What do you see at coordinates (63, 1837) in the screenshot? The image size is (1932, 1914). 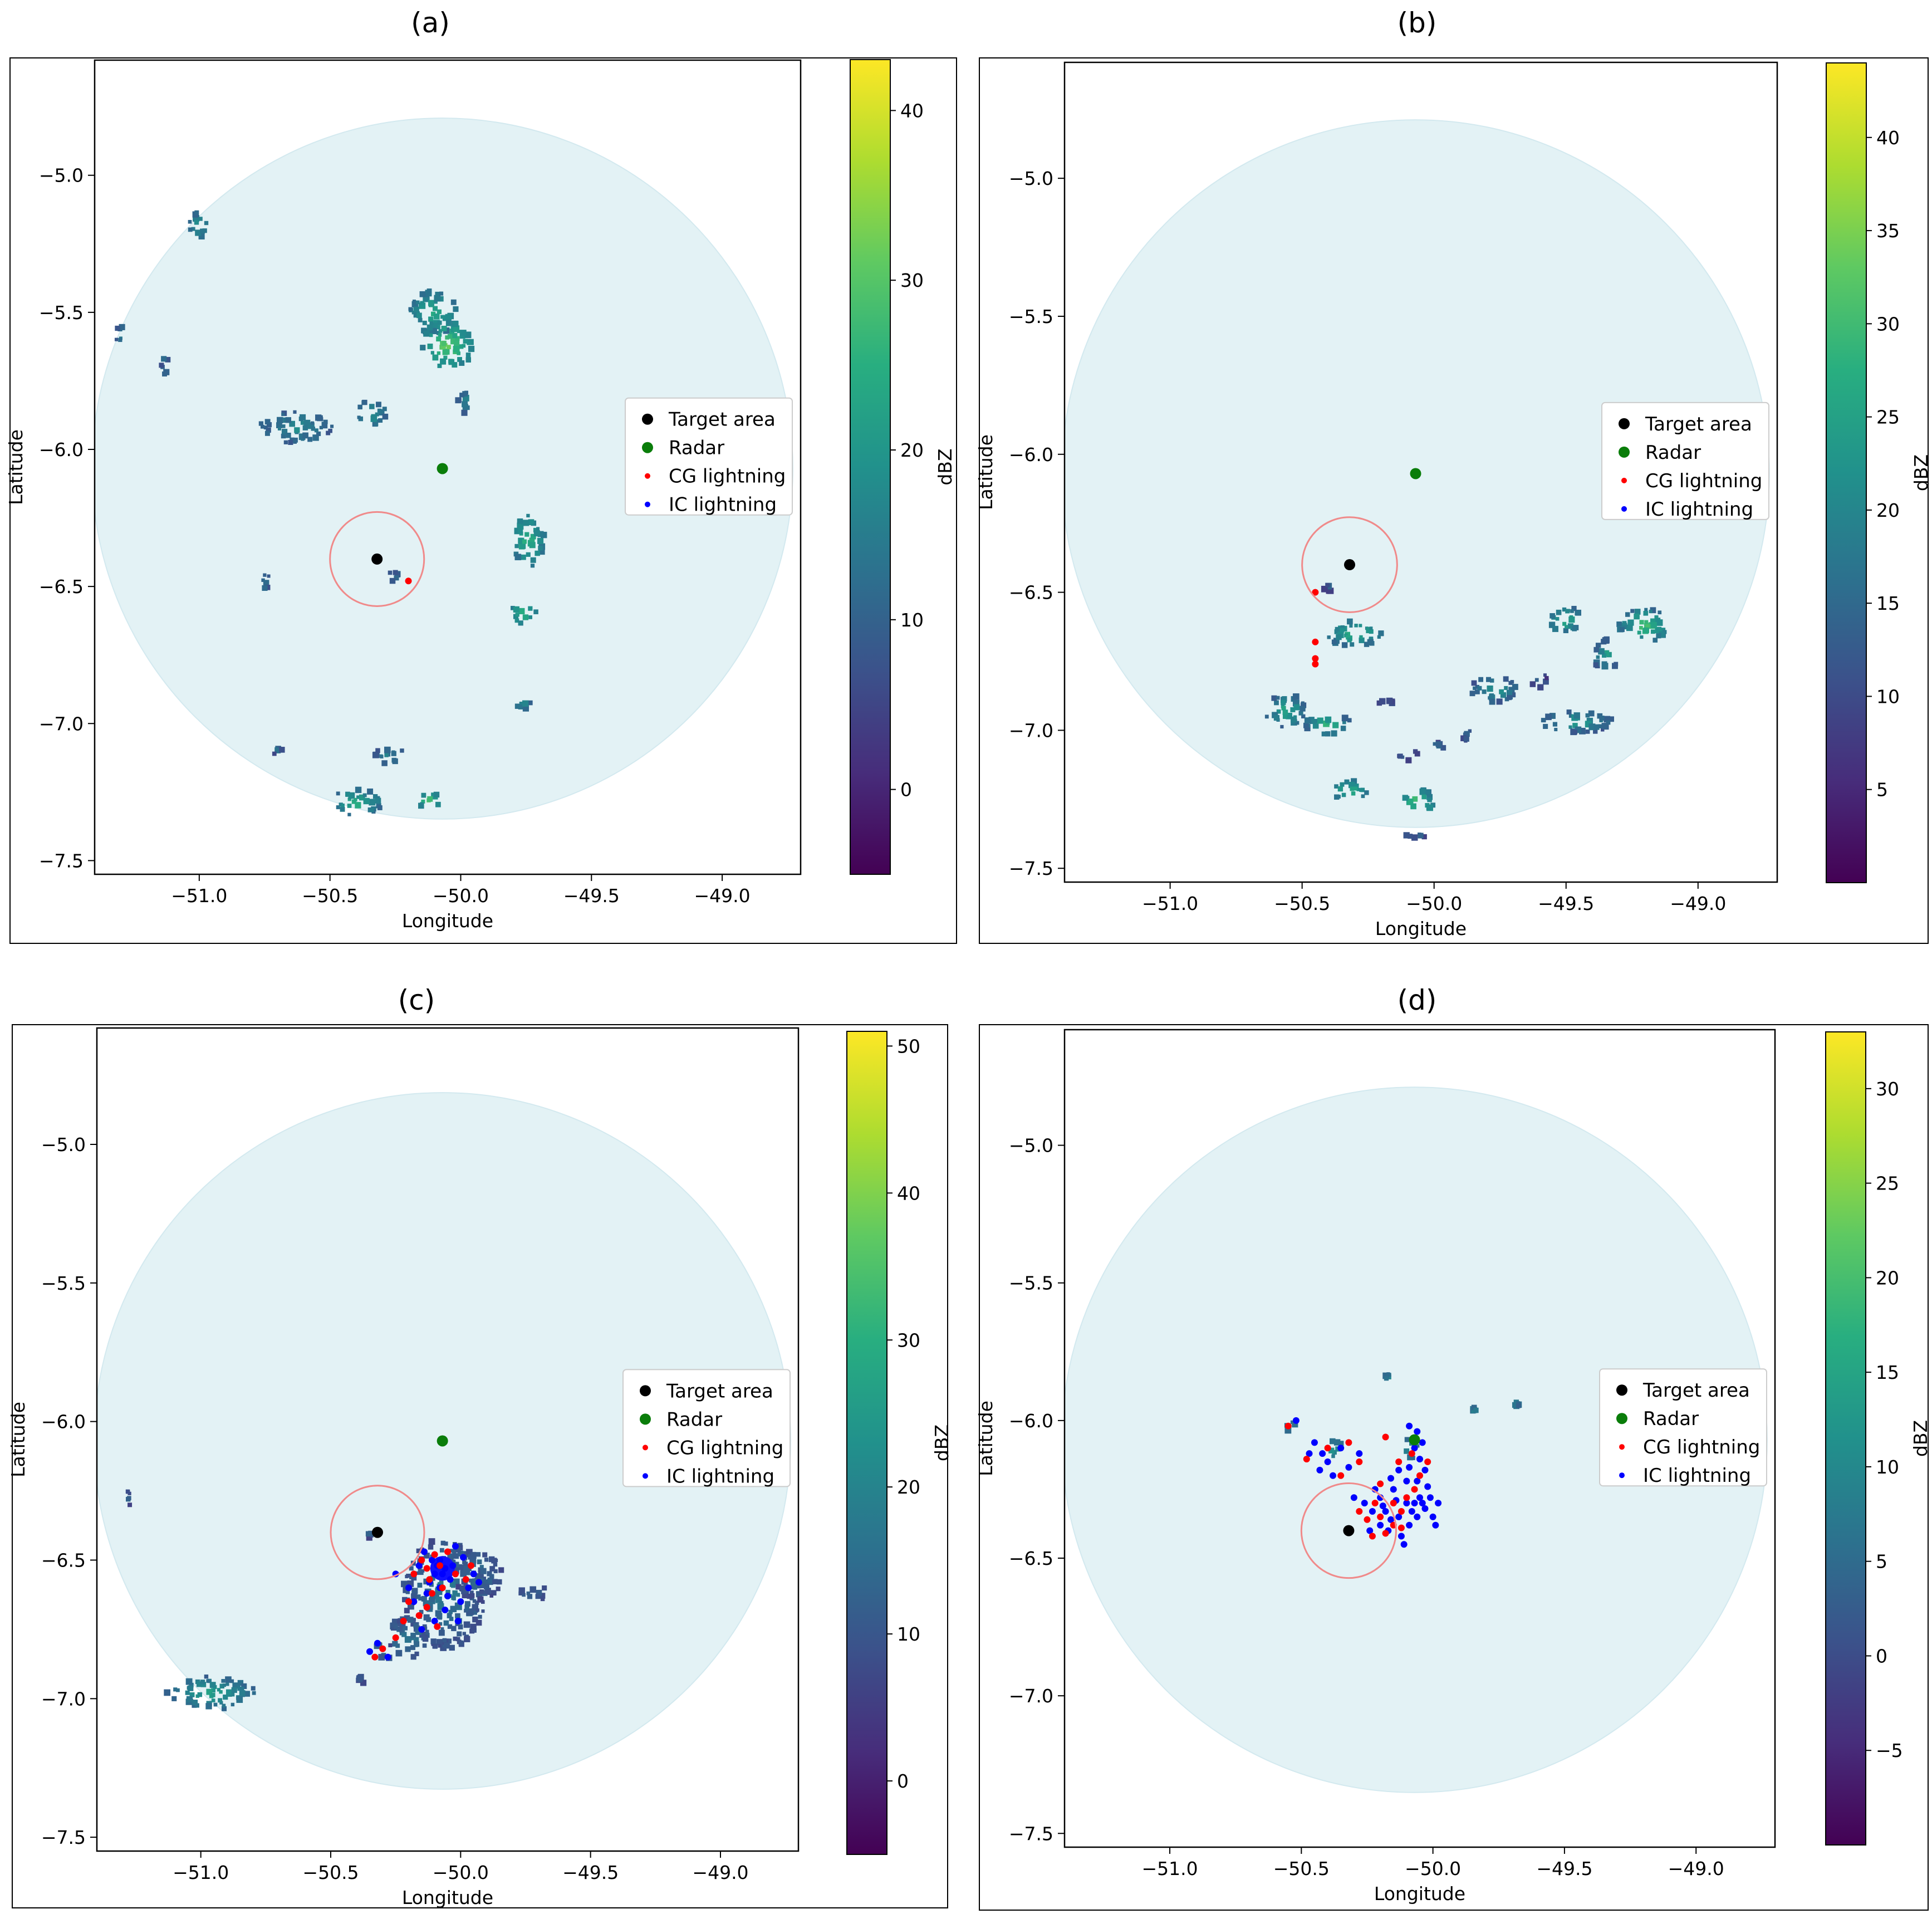 I see `y-tick-label: −7.5` at bounding box center [63, 1837].